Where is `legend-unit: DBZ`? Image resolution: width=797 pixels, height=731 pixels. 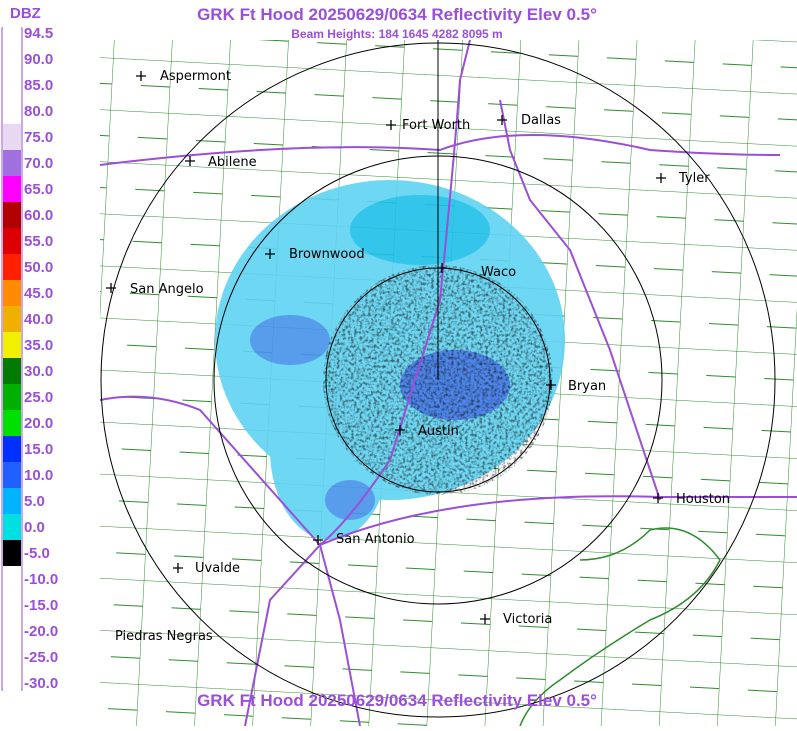 legend-unit: DBZ is located at coordinates (25, 13).